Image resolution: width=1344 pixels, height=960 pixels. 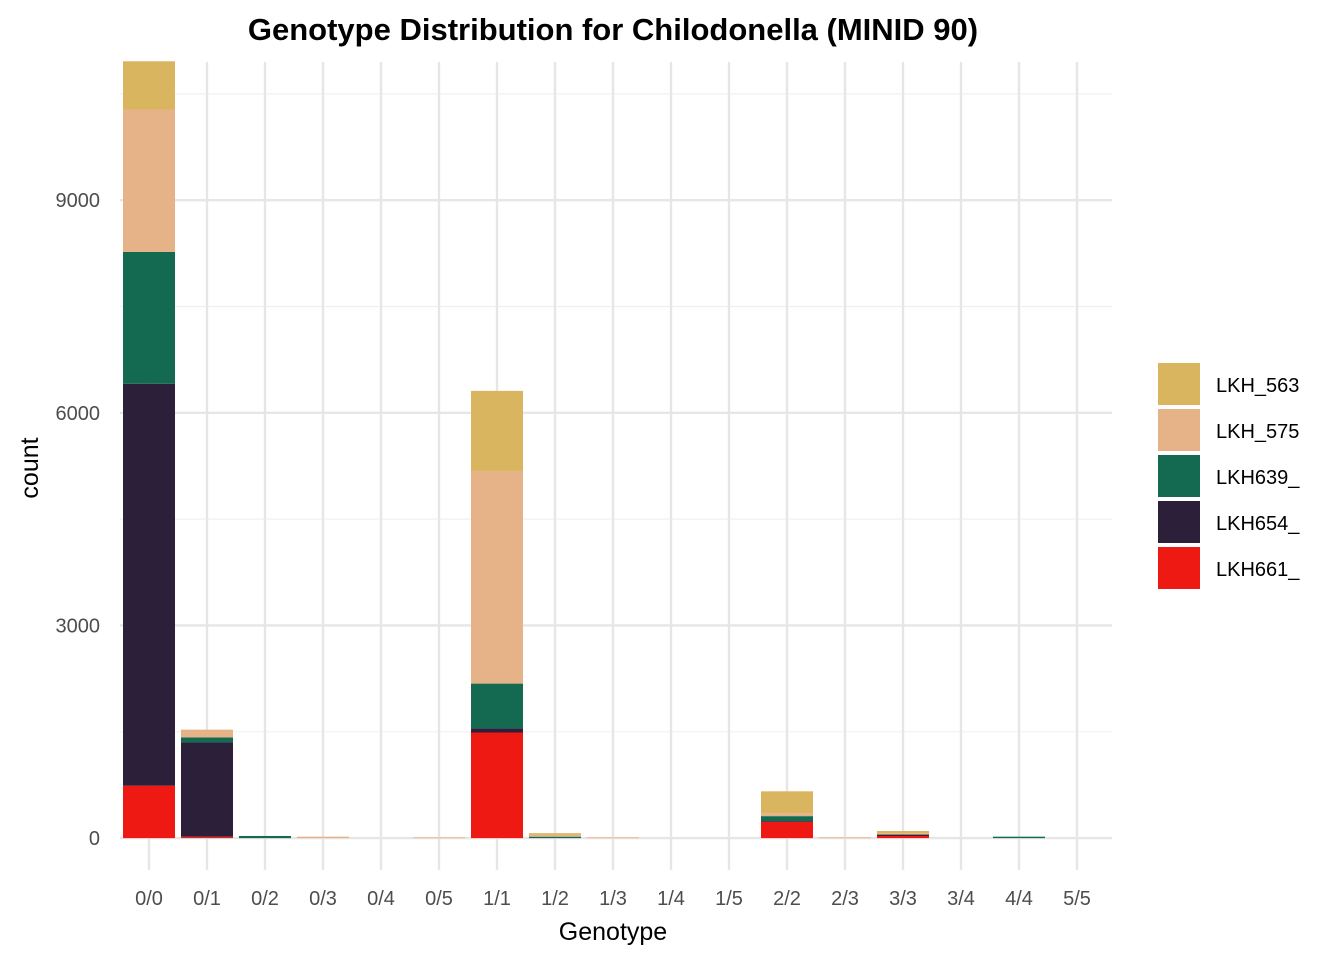 I want to click on legend: LKH_563 LKH_575 LKH639_ LKH654_ LKH661_, so click(x=1229, y=476).